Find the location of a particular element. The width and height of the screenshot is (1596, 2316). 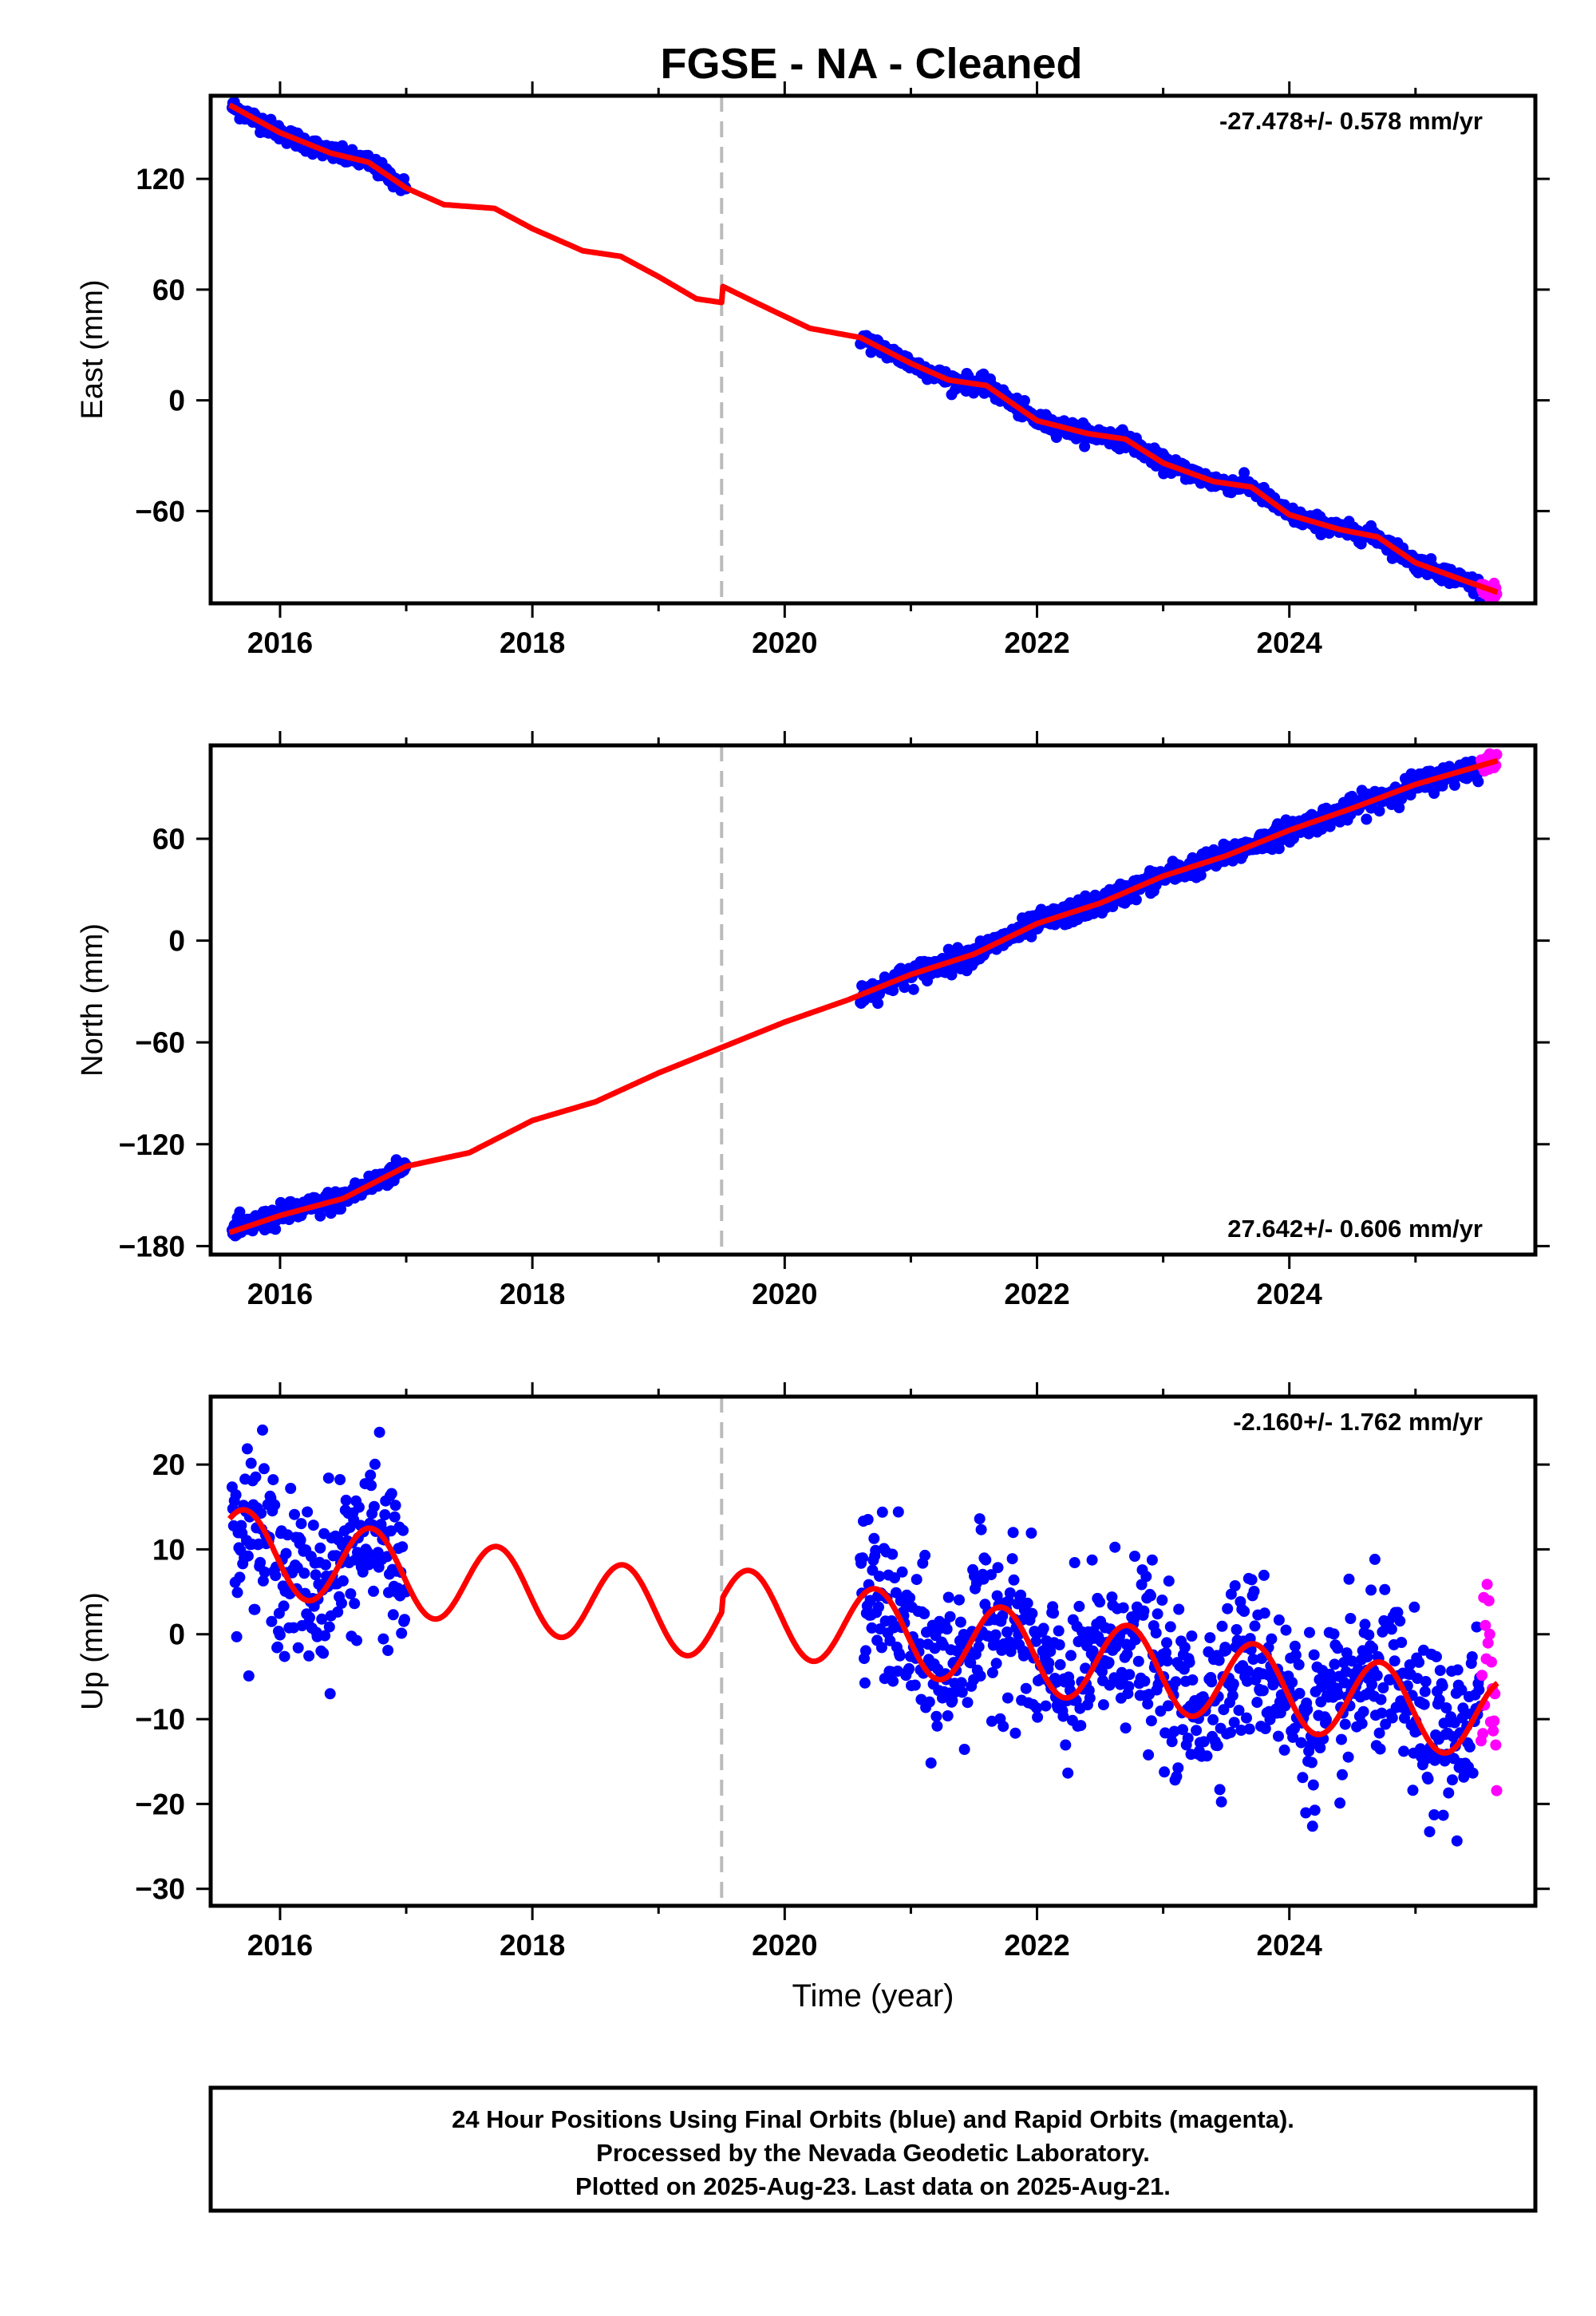

y-tick-label: −60 is located at coordinates (160, 511).